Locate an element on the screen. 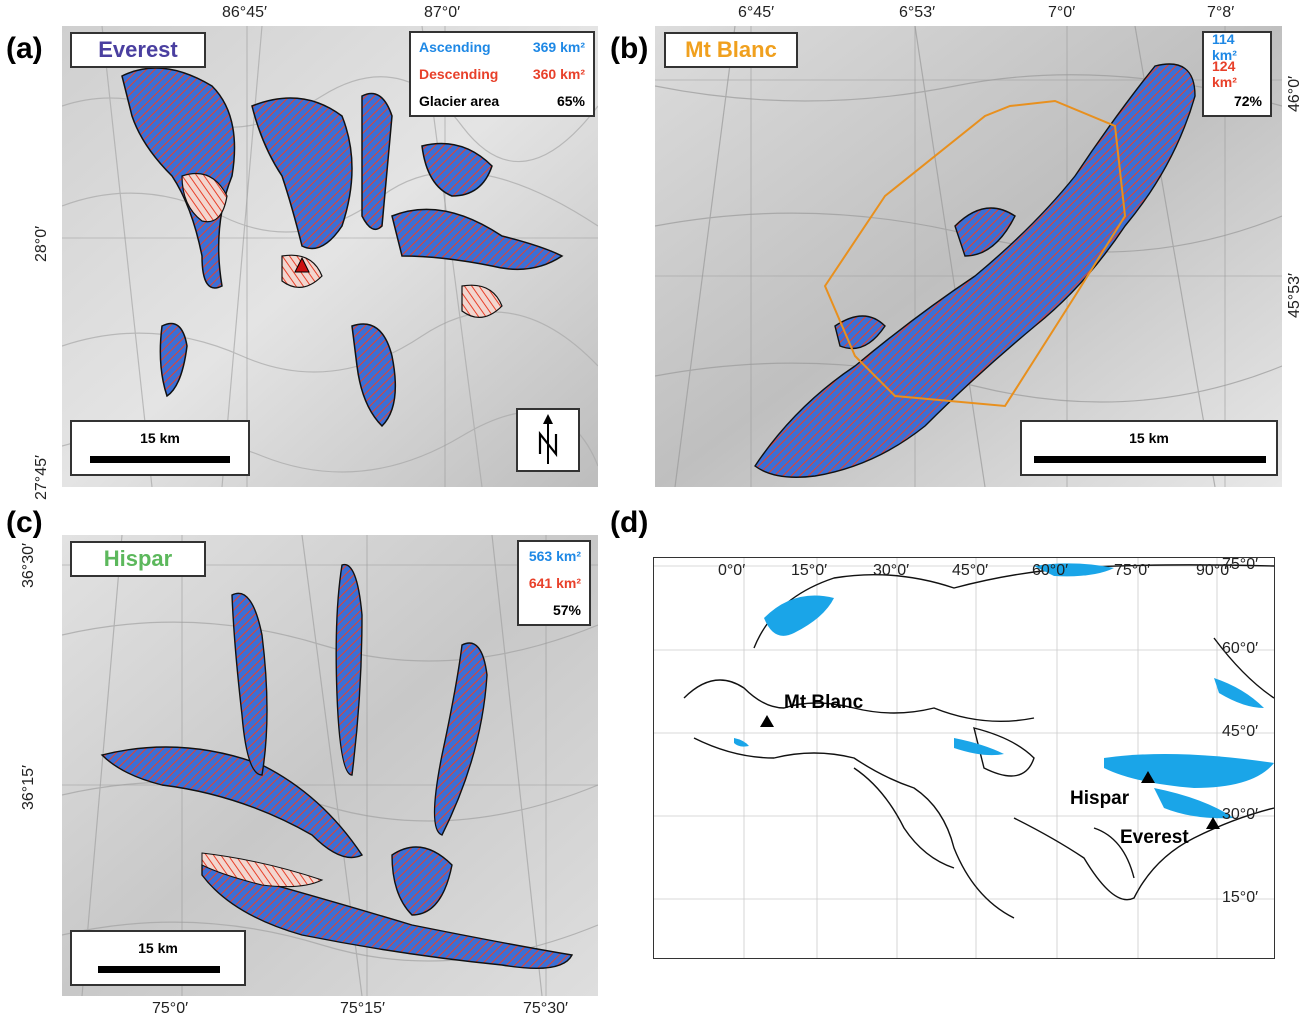 The image size is (1311, 1023). everest-marker is located at coordinates (1213, 823).